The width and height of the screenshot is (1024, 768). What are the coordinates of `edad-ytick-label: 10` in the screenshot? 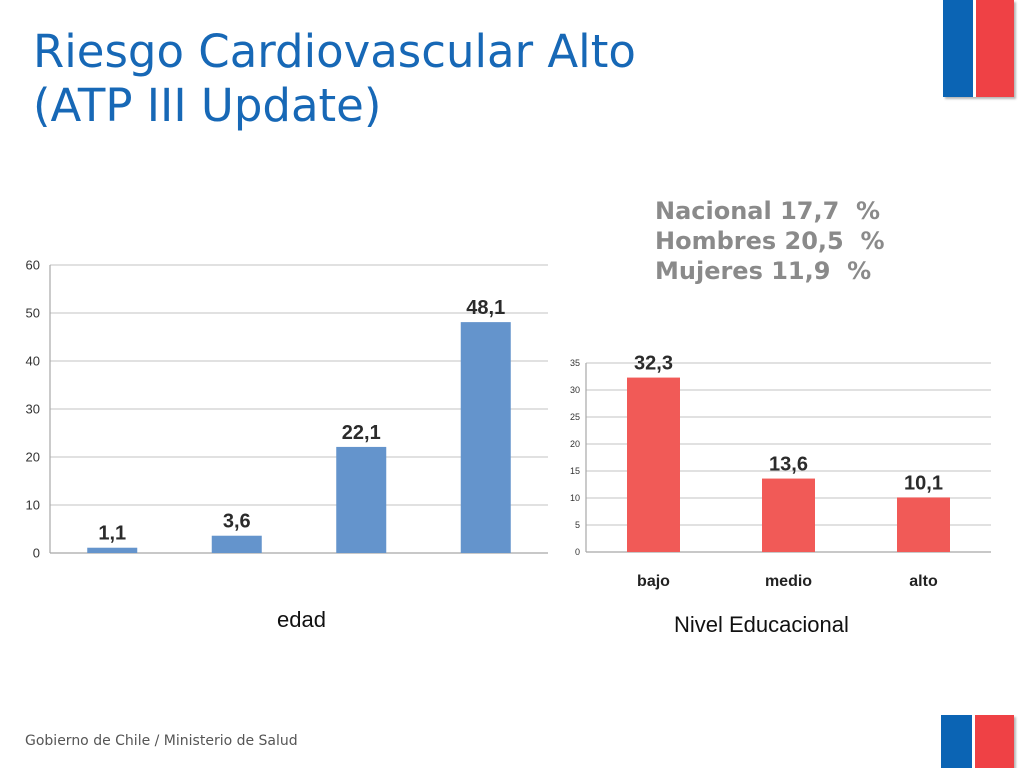 It's located at (33, 505).